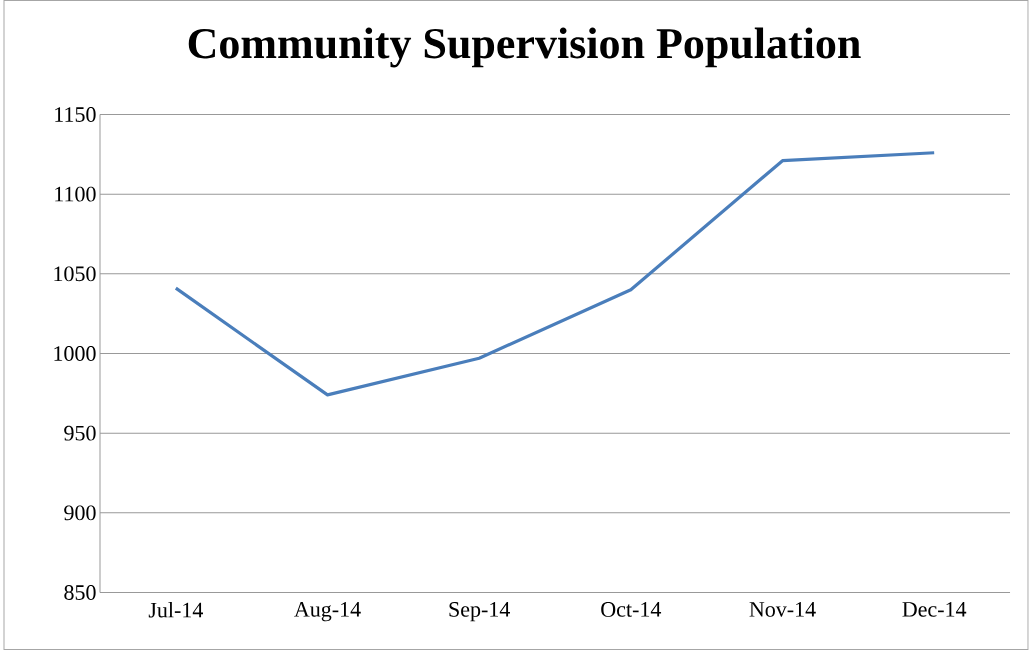  What do you see at coordinates (80, 433) in the screenshot?
I see `y-tick-label: 950` at bounding box center [80, 433].